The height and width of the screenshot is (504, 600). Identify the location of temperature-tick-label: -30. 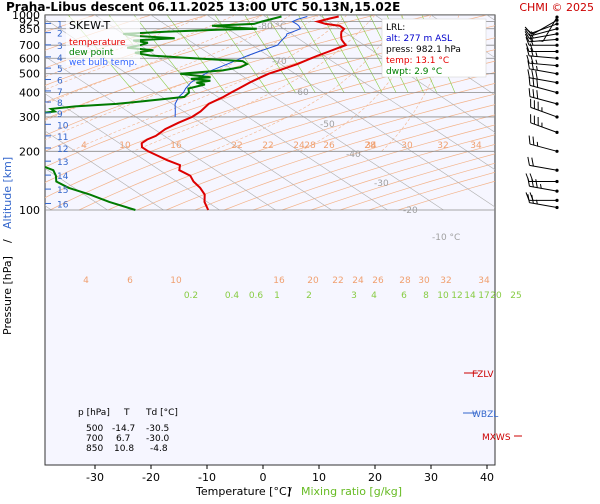
(95, 477).